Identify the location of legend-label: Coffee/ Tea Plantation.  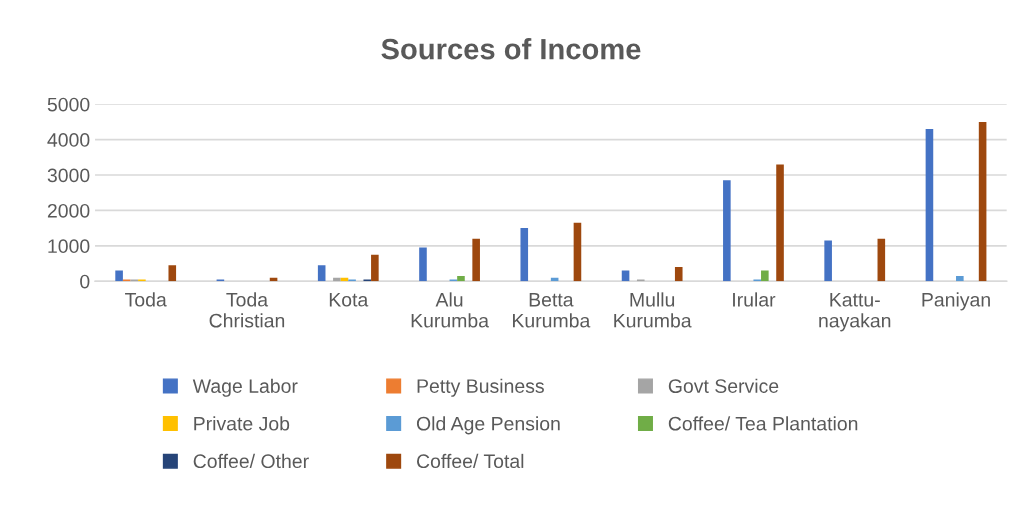
(763, 423).